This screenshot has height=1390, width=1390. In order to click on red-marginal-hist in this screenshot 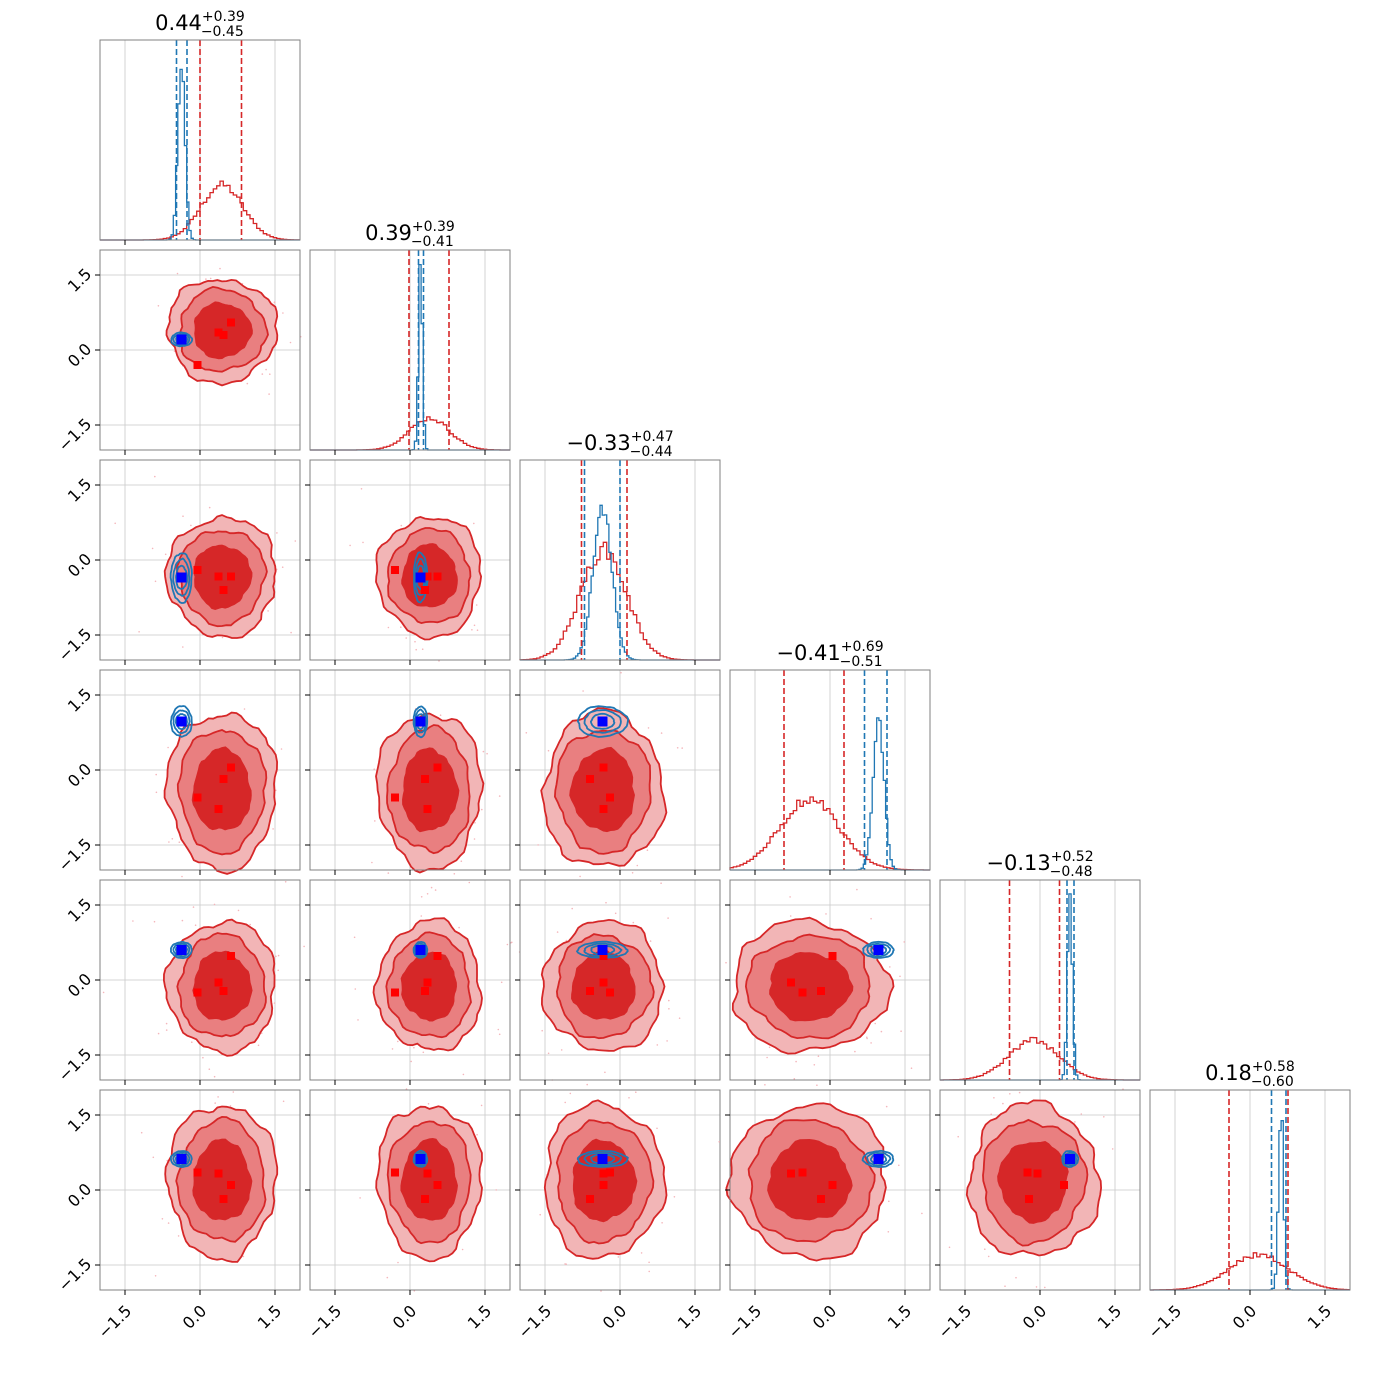, I will do `click(619, 601)`.